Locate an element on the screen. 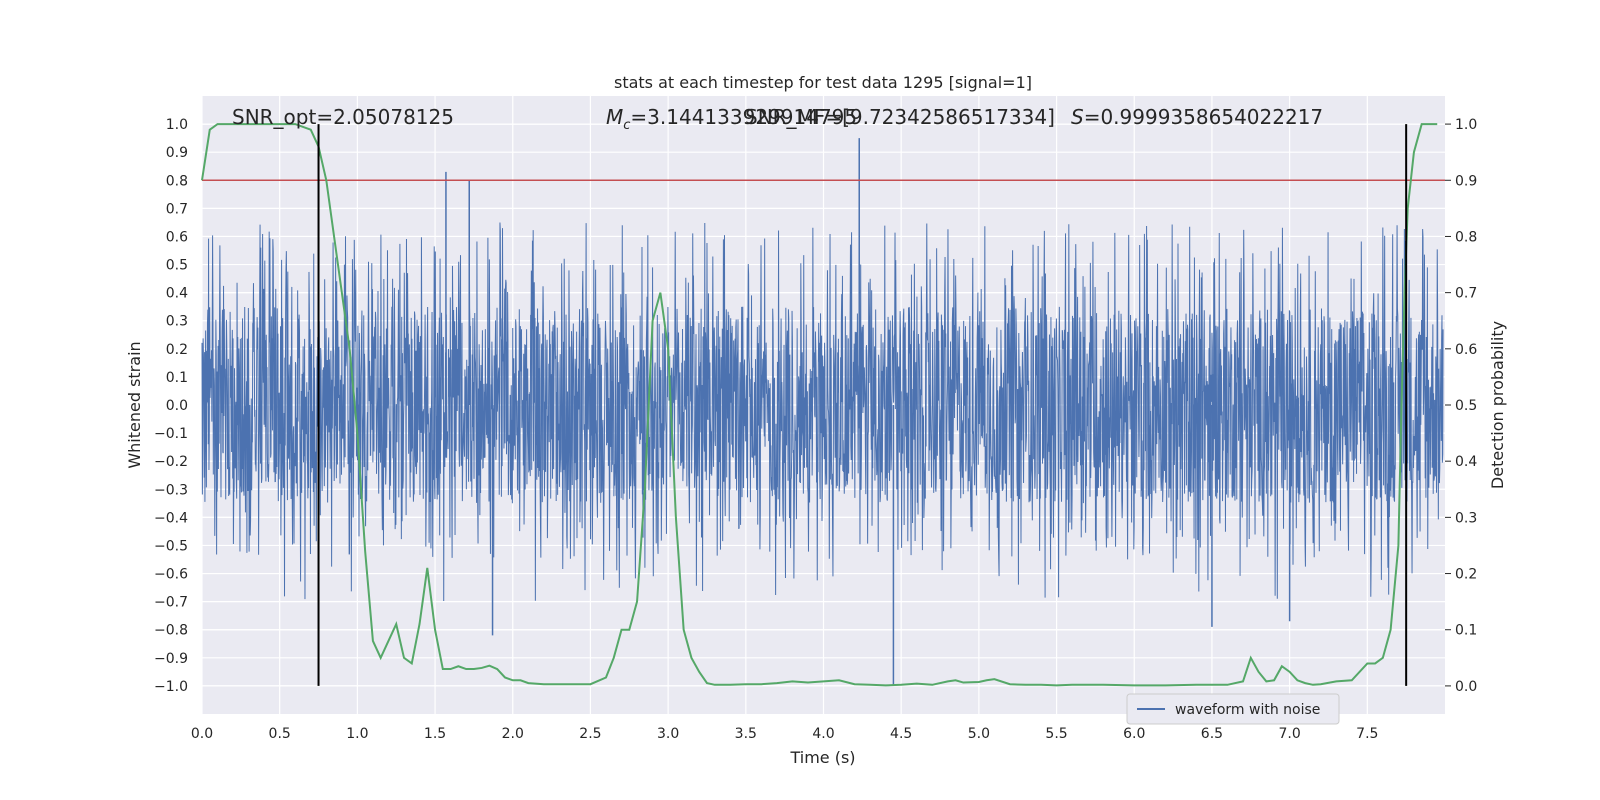  x-tick-label: 1.0 is located at coordinates (357, 734).